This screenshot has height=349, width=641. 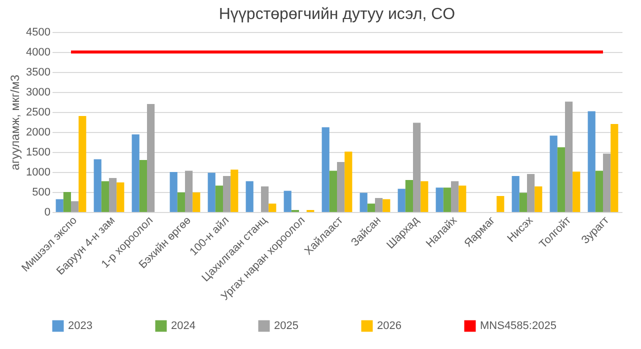 What do you see at coordinates (389, 326) in the screenshot?
I see `legend-label: 2026` at bounding box center [389, 326].